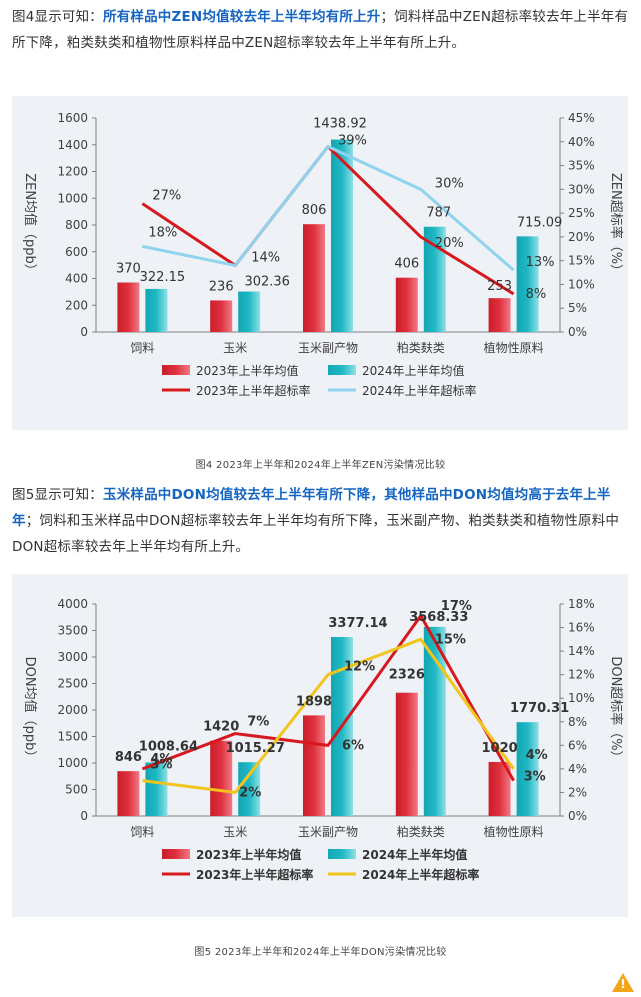 The height and width of the screenshot is (997, 641). What do you see at coordinates (250, 792) in the screenshot?
I see `rate-2024-label: 2%` at bounding box center [250, 792].